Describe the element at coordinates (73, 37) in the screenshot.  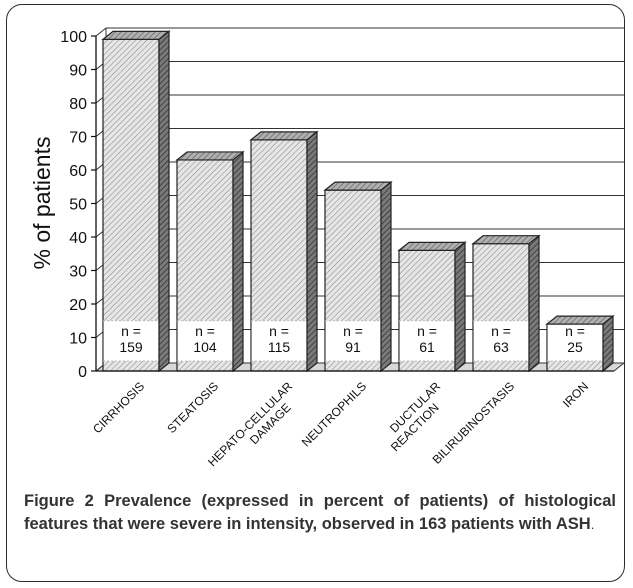
I see `y-tick-label: 100` at that location.